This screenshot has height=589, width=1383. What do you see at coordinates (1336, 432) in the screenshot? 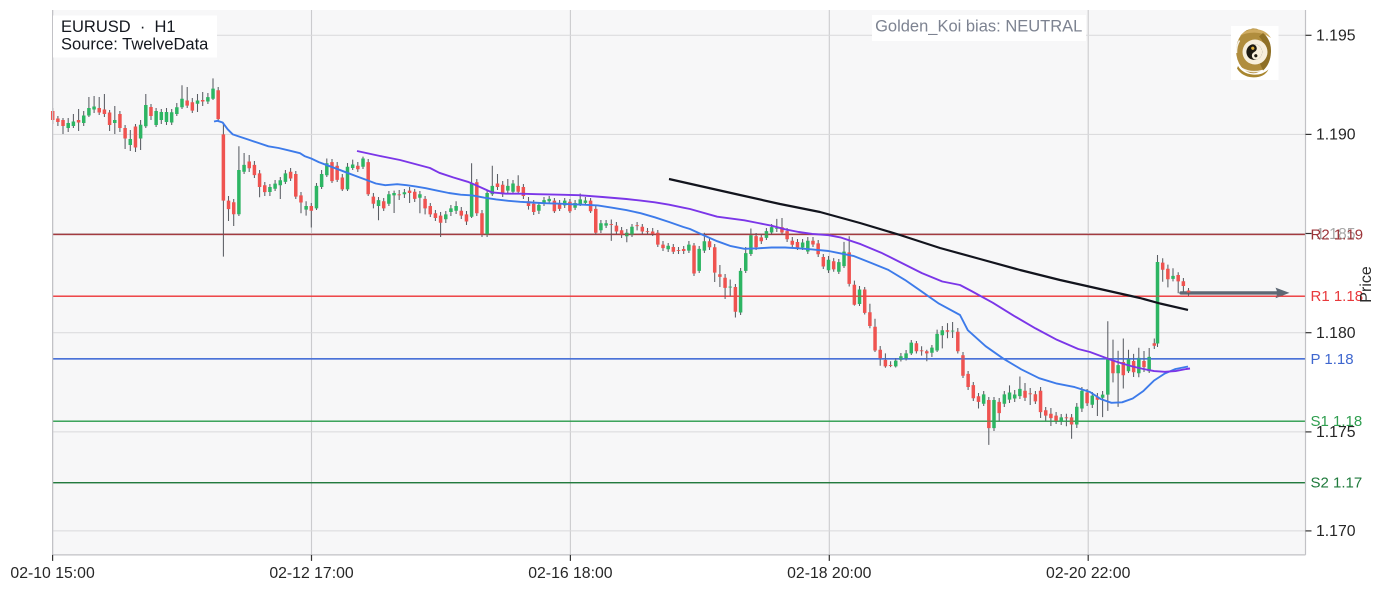
I see `svg-text: 1.175` at bounding box center [1336, 432].